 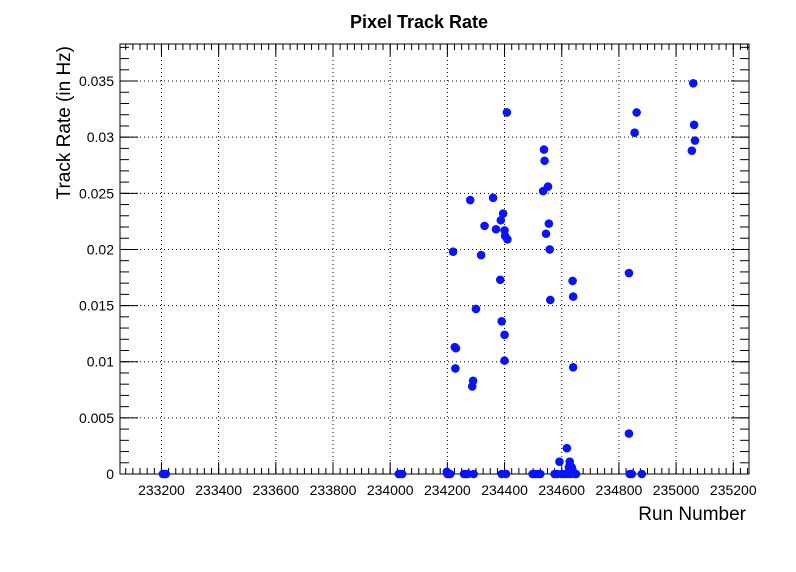 What do you see at coordinates (676, 490) in the screenshot?
I see `x-tick-label: 235000` at bounding box center [676, 490].